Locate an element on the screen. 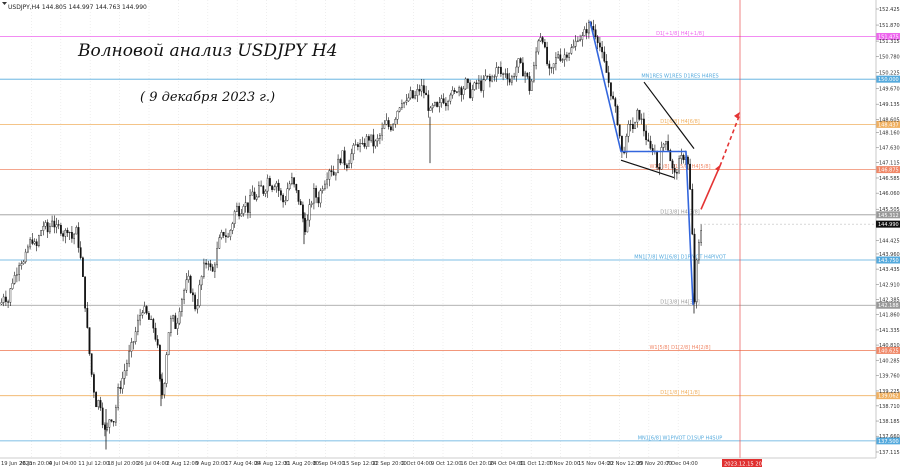 The height and width of the screenshot is (468, 900). level-price-tag-text: 137.500 is located at coordinates (888, 442).